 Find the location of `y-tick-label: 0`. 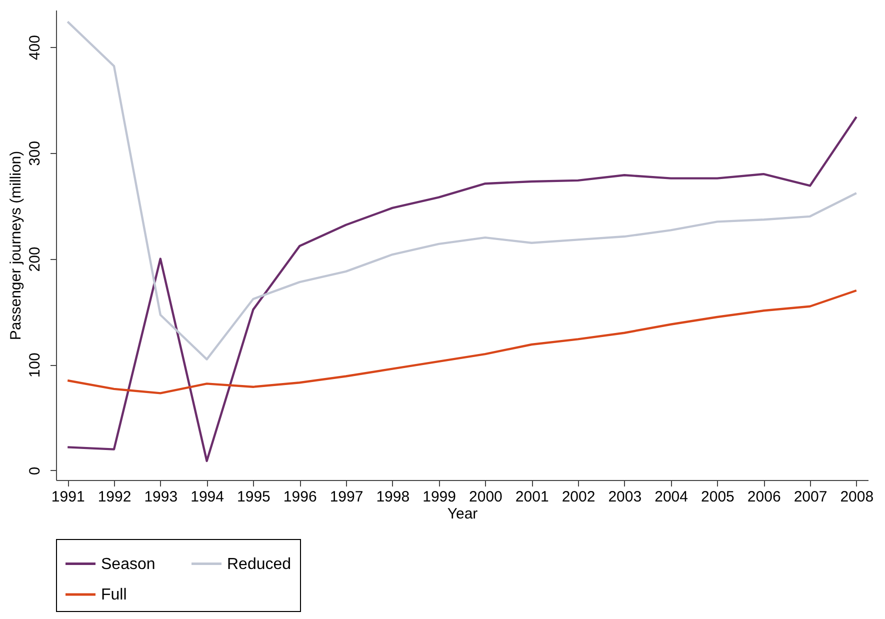

y-tick-label: 0 is located at coordinates (35, 471).